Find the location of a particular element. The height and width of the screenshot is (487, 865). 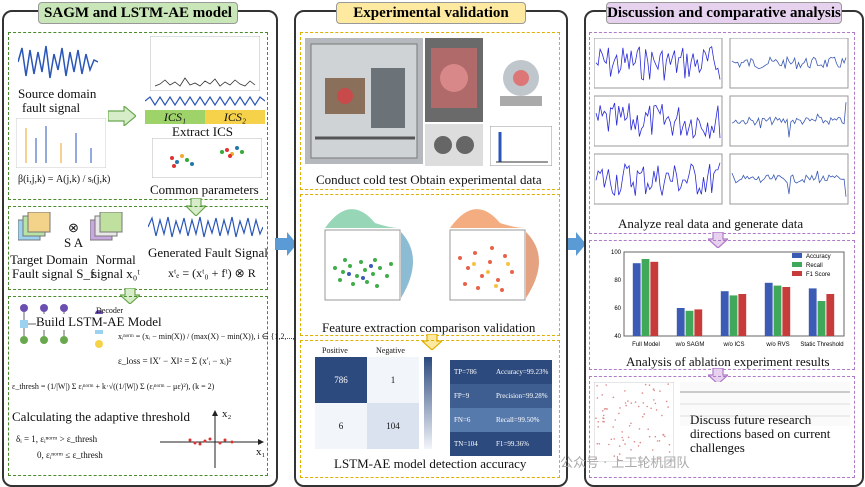

x-tick-label: Full Model is located at coordinates (646, 345).